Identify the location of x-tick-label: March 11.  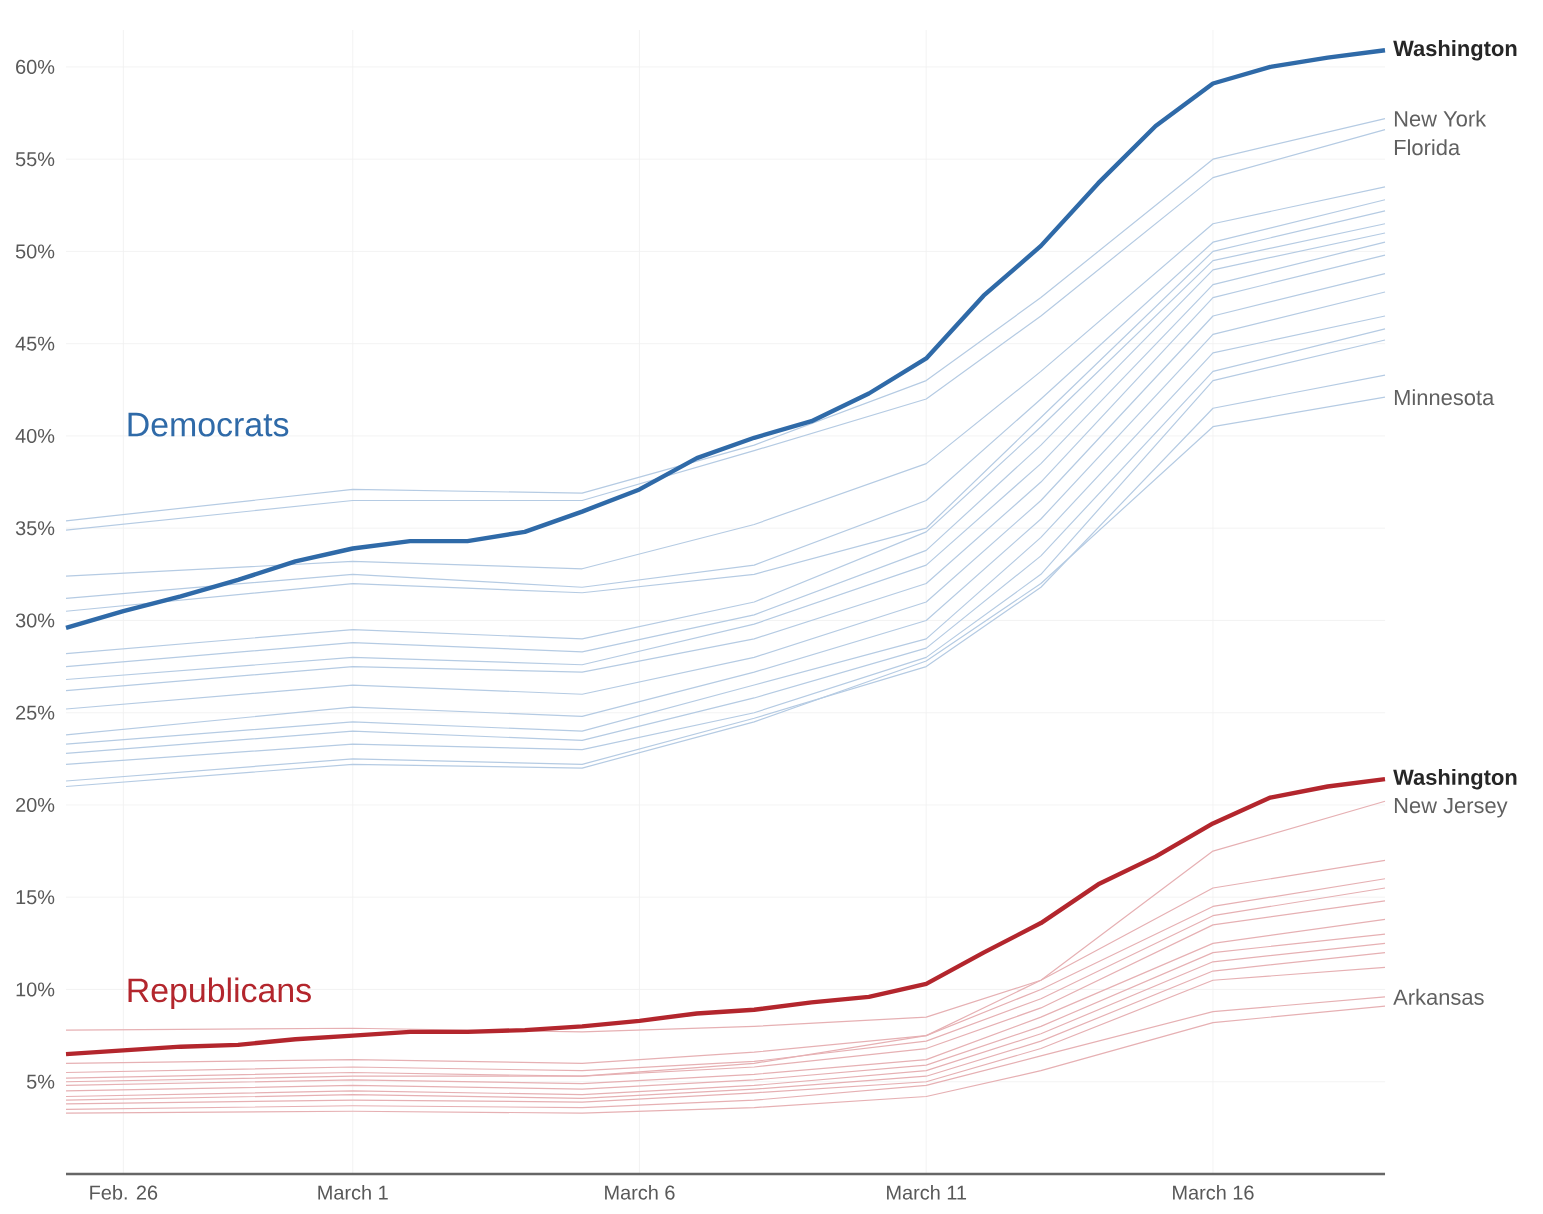
(927, 1192).